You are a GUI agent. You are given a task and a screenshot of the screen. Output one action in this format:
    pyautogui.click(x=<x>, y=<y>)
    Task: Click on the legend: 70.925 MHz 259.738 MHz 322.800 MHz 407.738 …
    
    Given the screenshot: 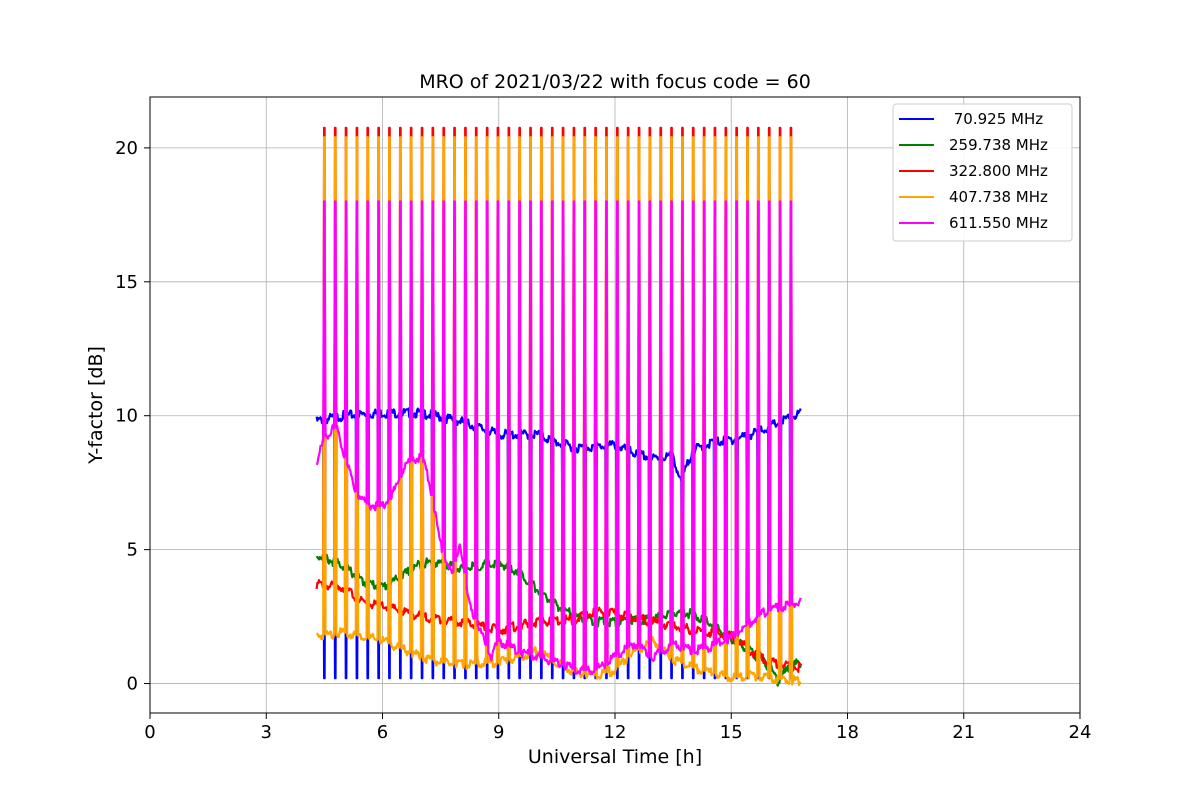 What is the action you would take?
    pyautogui.click(x=982, y=172)
    